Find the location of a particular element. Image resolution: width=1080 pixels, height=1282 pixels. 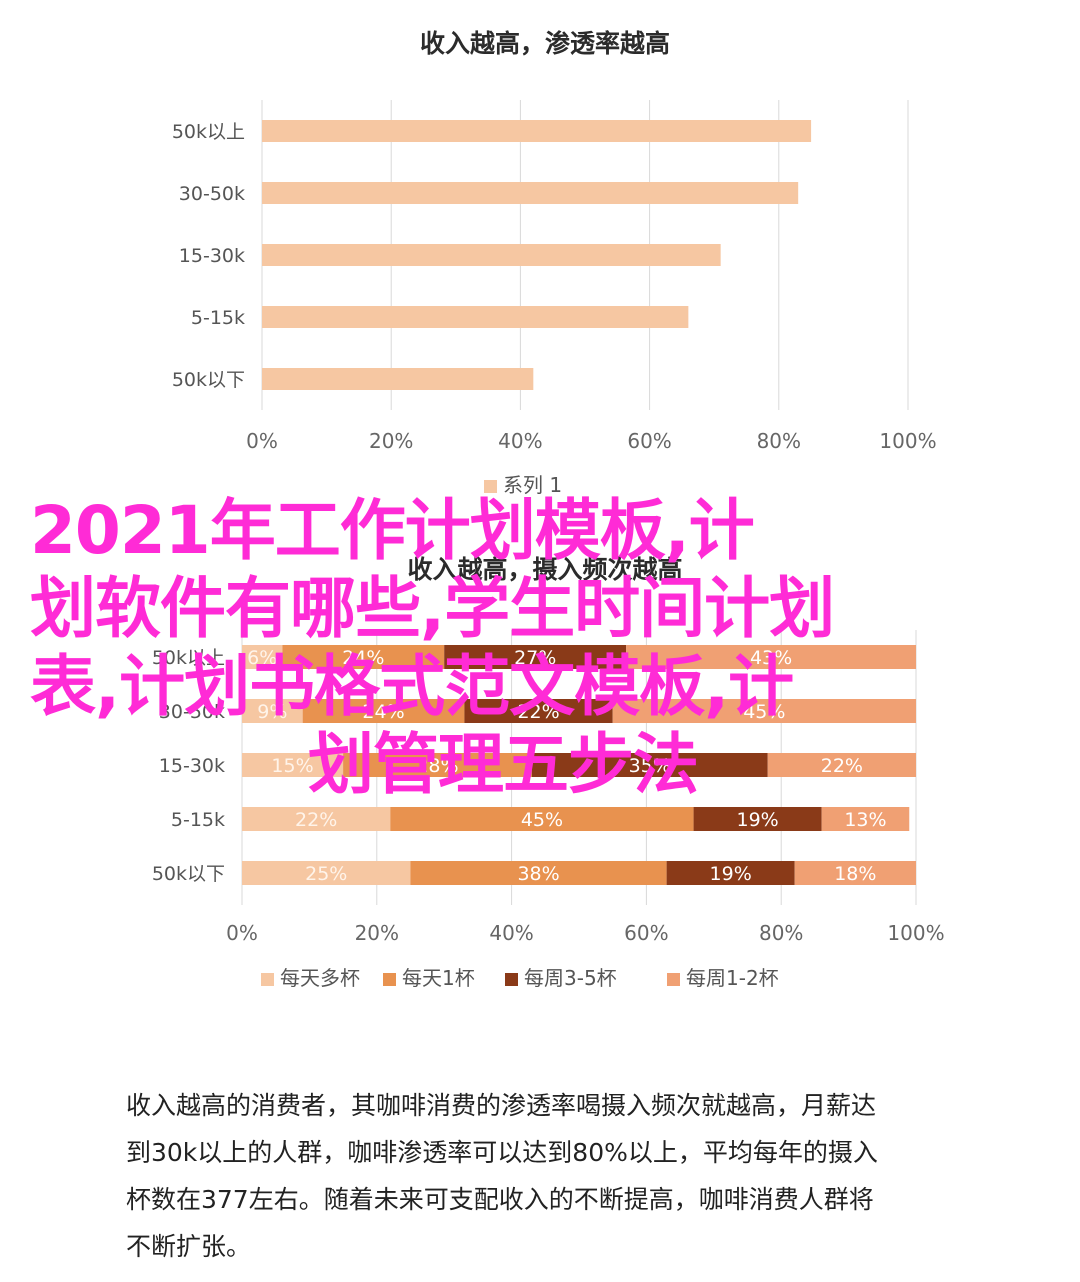

data-label: 13% is located at coordinates (865, 820).